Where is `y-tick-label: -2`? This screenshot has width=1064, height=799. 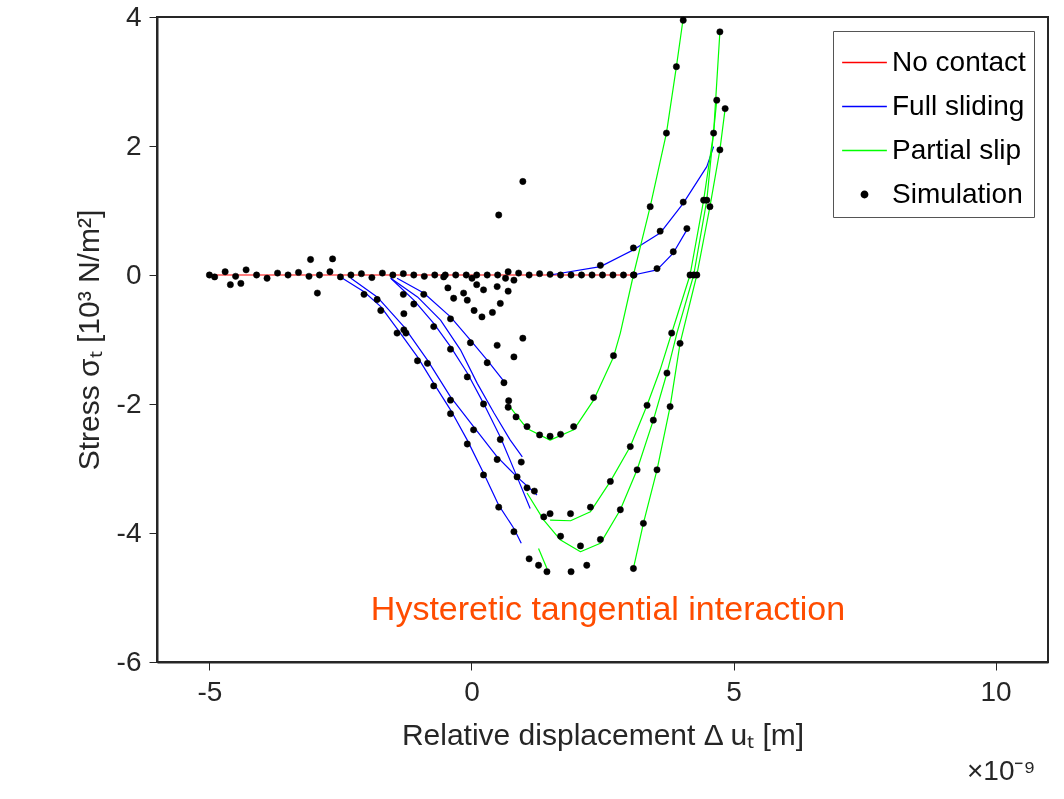 y-tick-label: -2 is located at coordinates (129, 403).